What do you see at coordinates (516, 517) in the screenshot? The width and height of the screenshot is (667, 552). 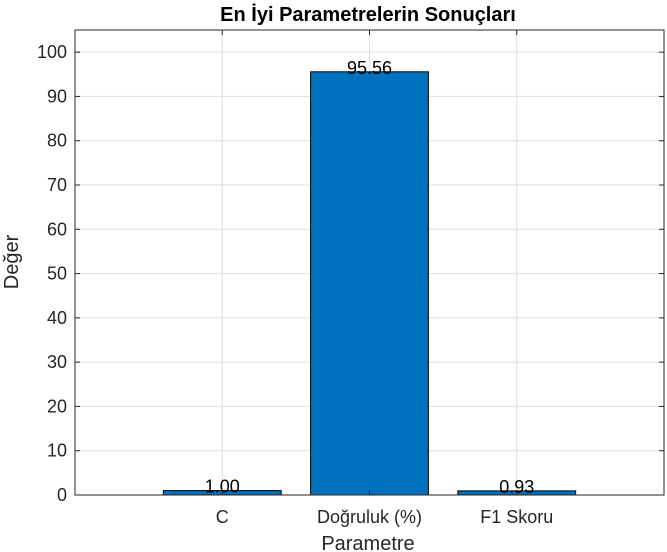 I see `x-tick-label: F1 Skoru` at bounding box center [516, 517].